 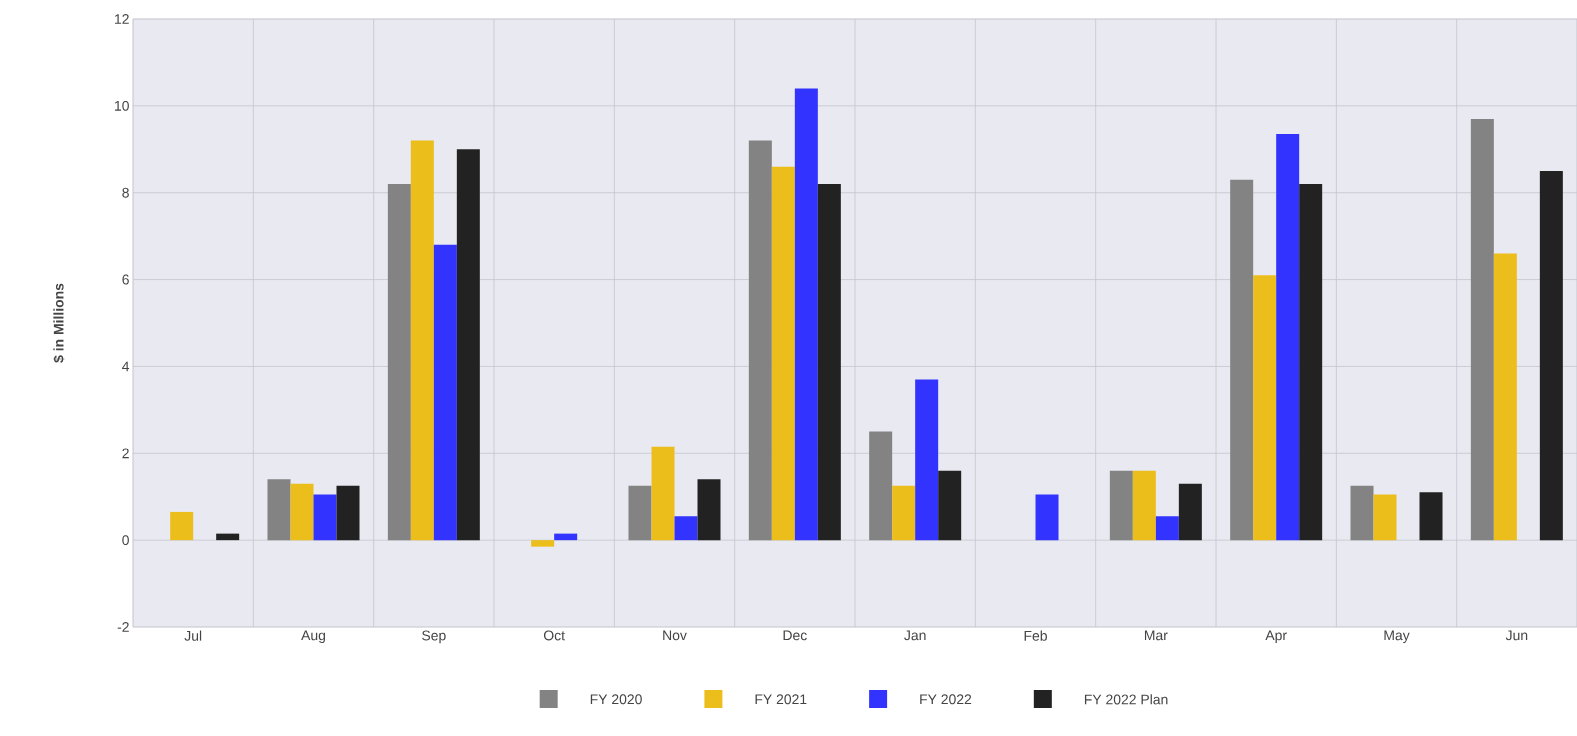 I want to click on y-tick-label: 4, so click(x=126, y=366).